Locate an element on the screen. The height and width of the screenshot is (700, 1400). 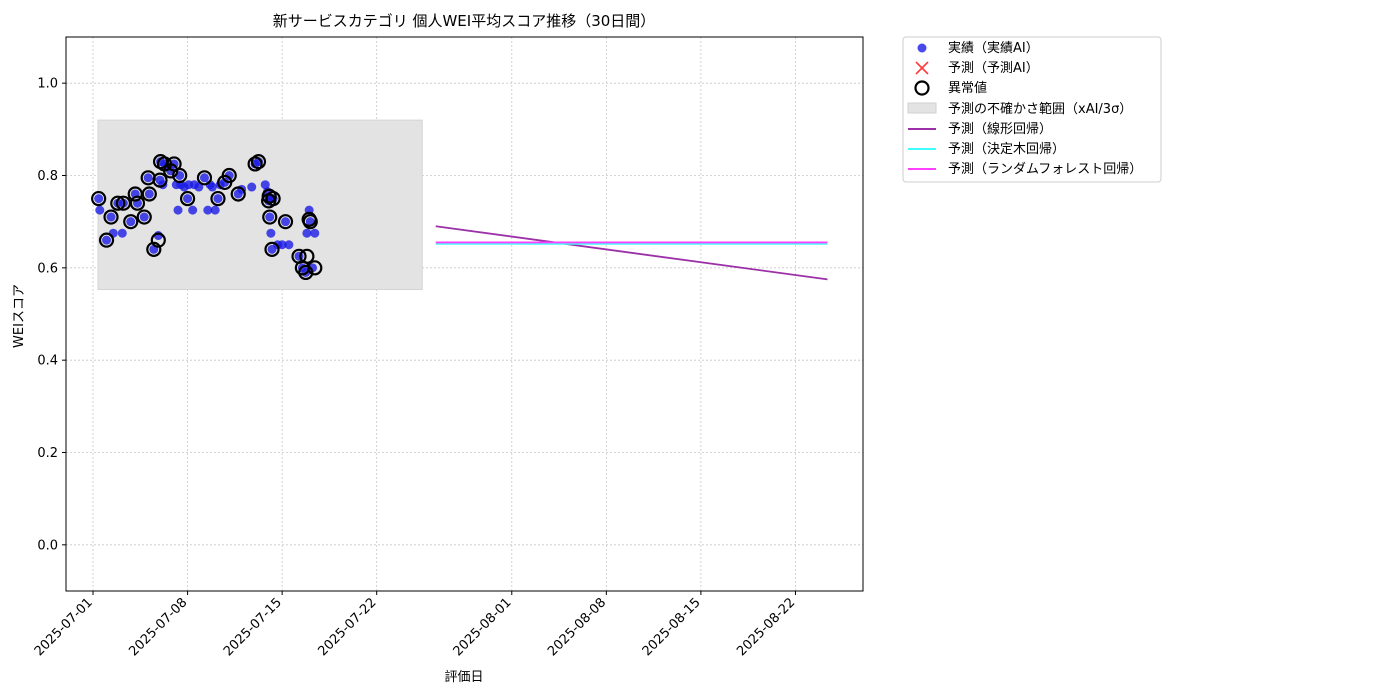
legend-band-swatch is located at coordinates (922, 108).